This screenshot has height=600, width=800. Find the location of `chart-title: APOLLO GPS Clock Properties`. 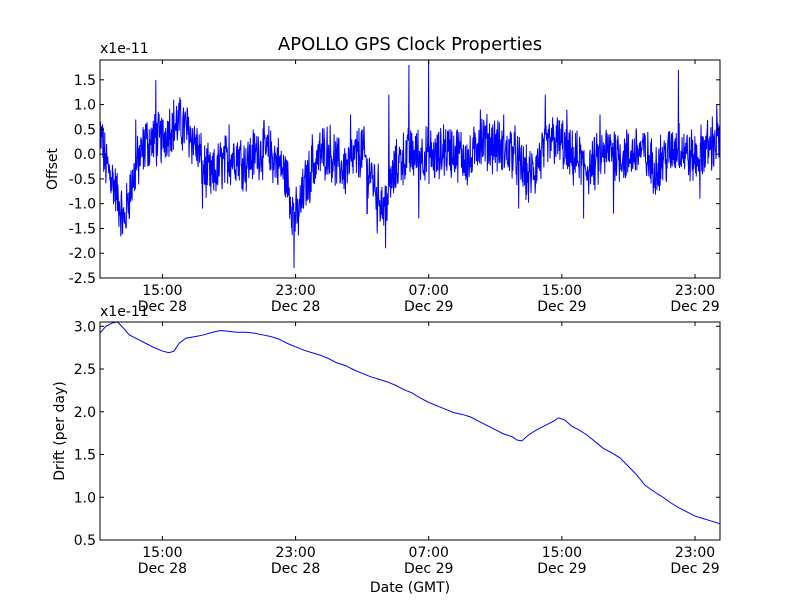

chart-title: APOLLO GPS Clock Properties is located at coordinates (410, 44).